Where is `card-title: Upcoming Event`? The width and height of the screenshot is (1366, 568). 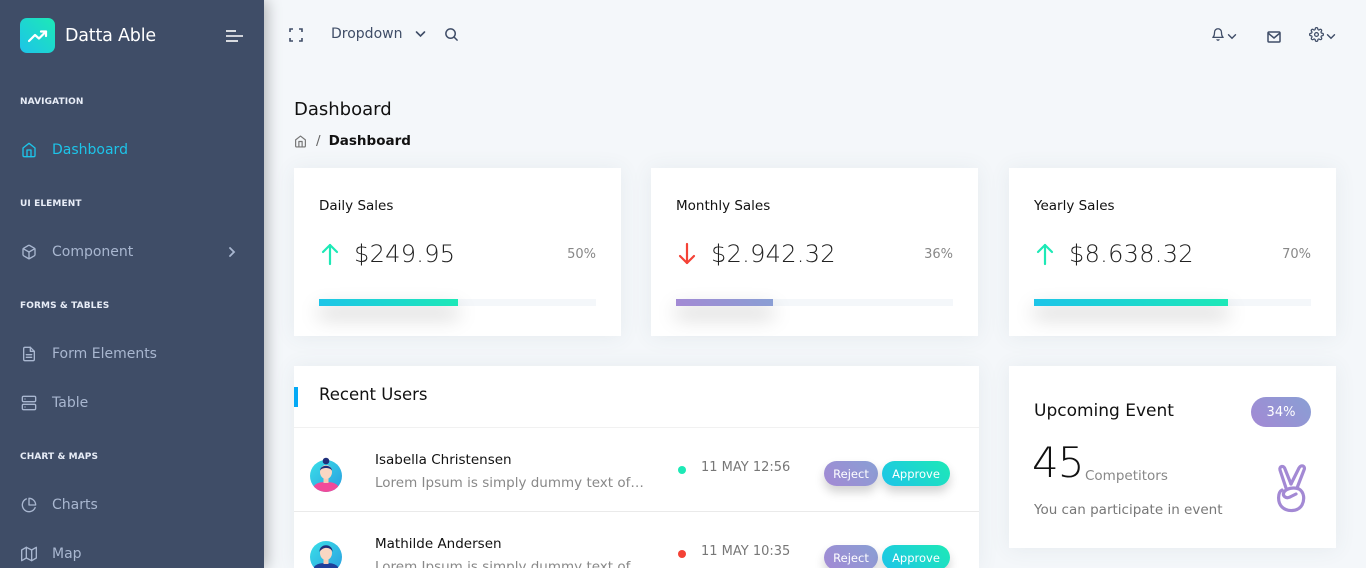 card-title: Upcoming Event is located at coordinates (1104, 411).